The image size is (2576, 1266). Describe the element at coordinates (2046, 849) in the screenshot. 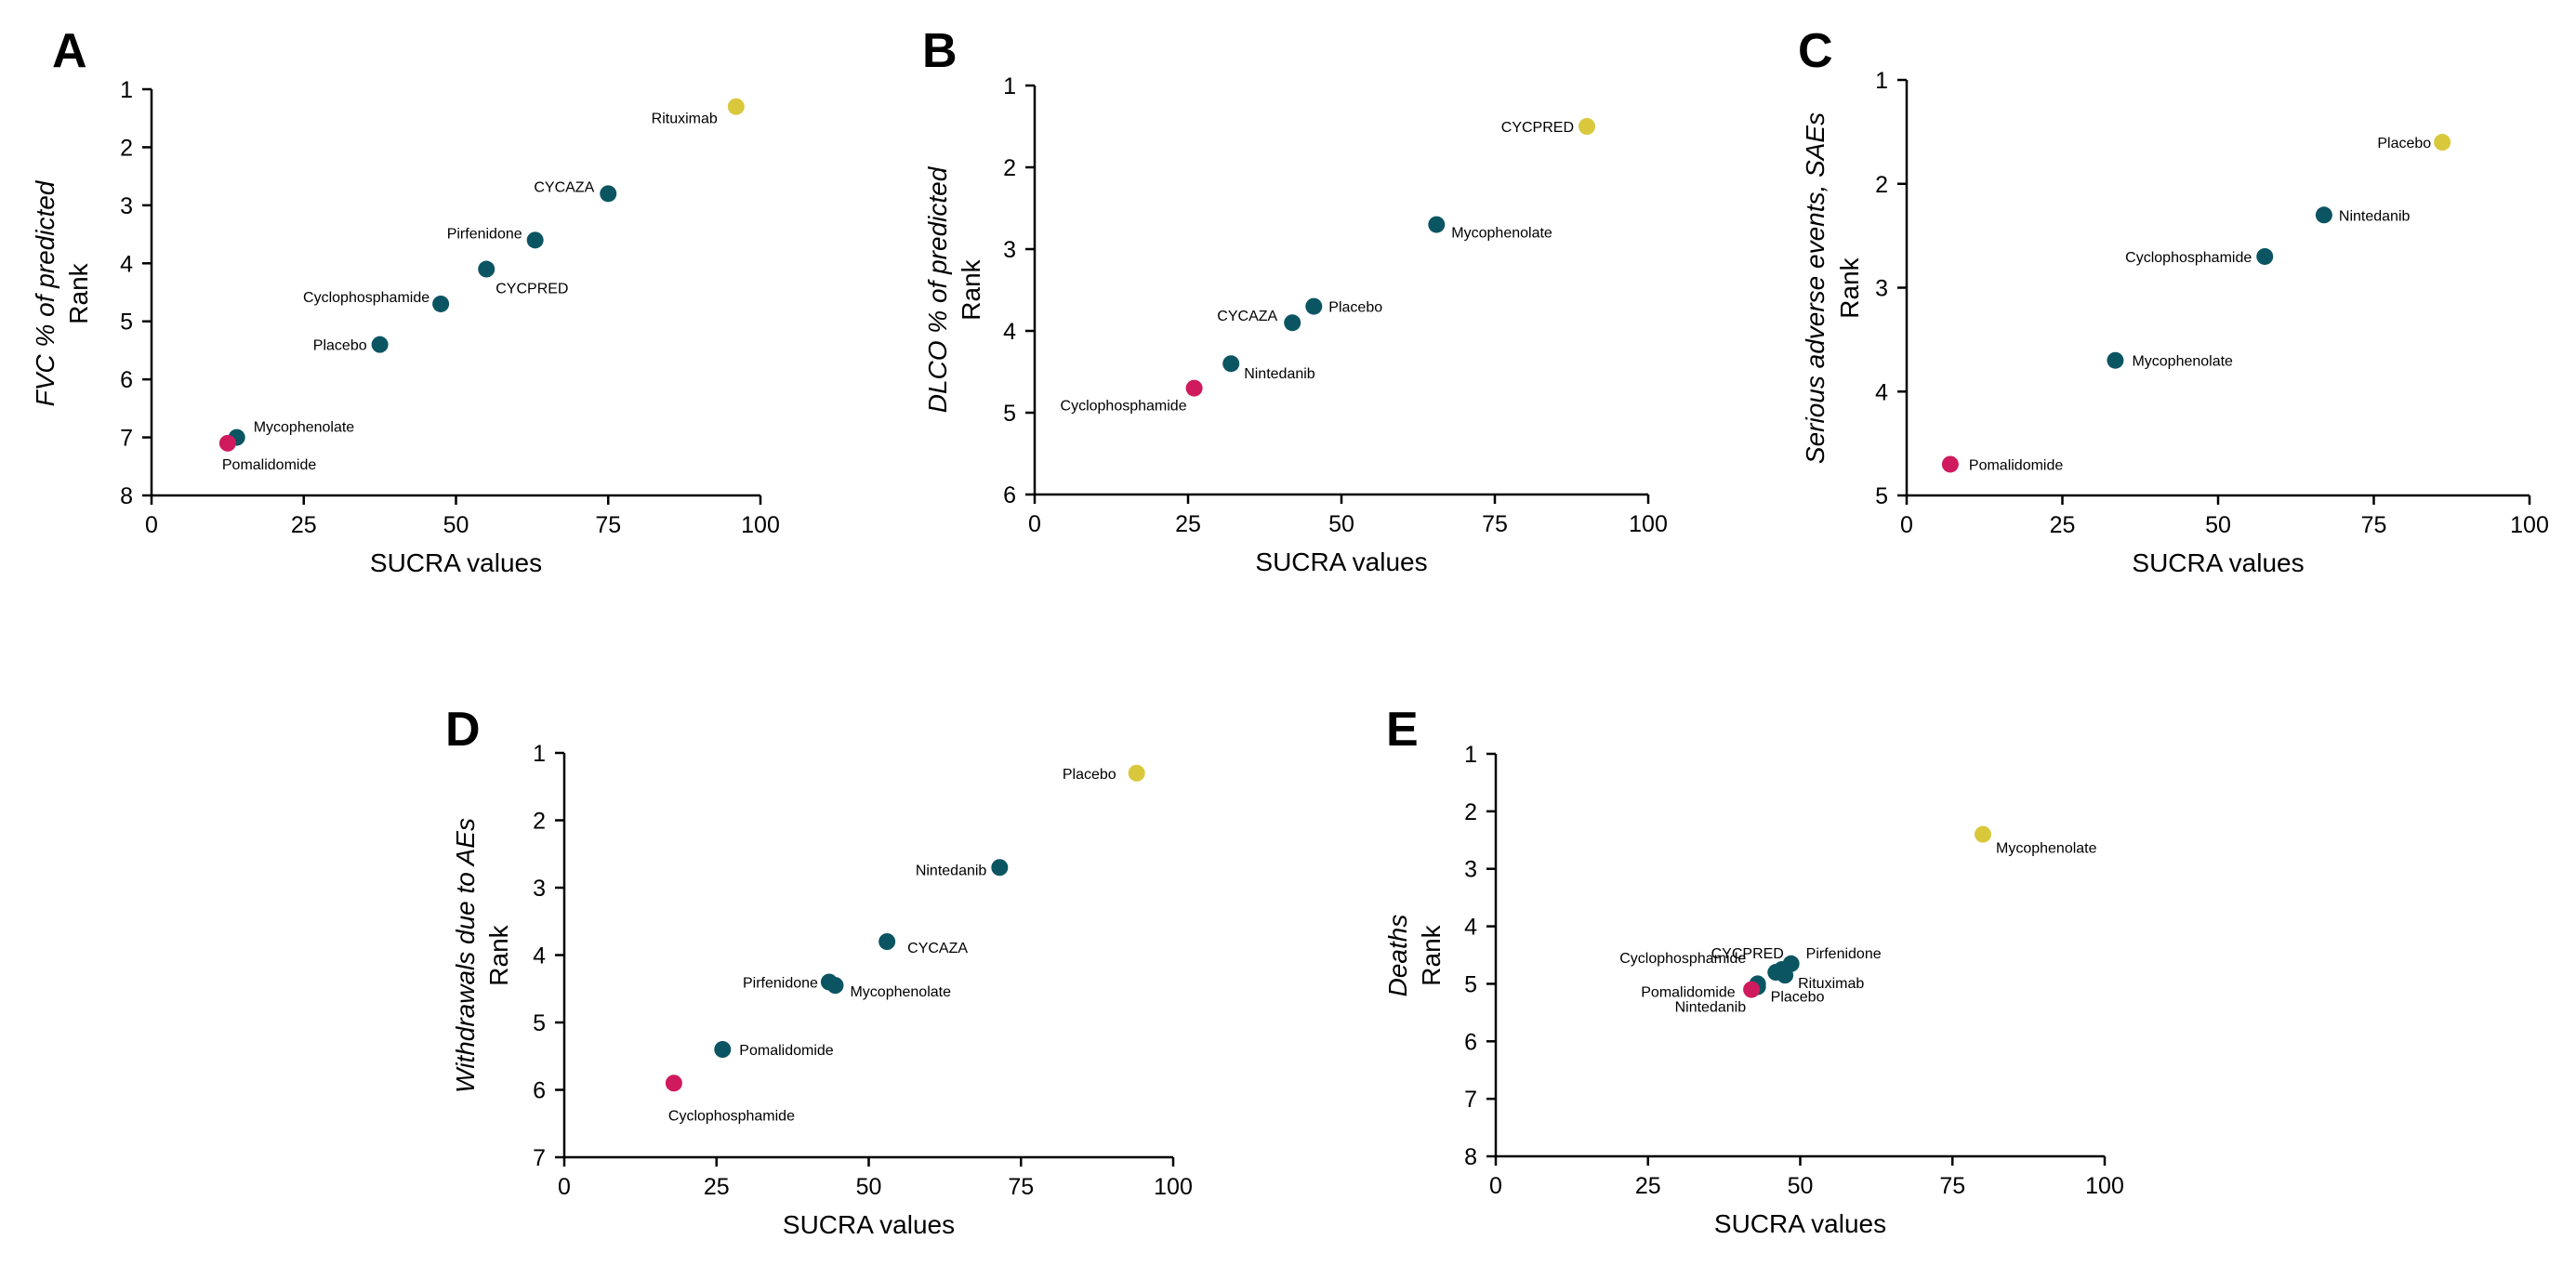

I see `panel-e-point-label-mycophenolate: Mycophenolate` at that location.